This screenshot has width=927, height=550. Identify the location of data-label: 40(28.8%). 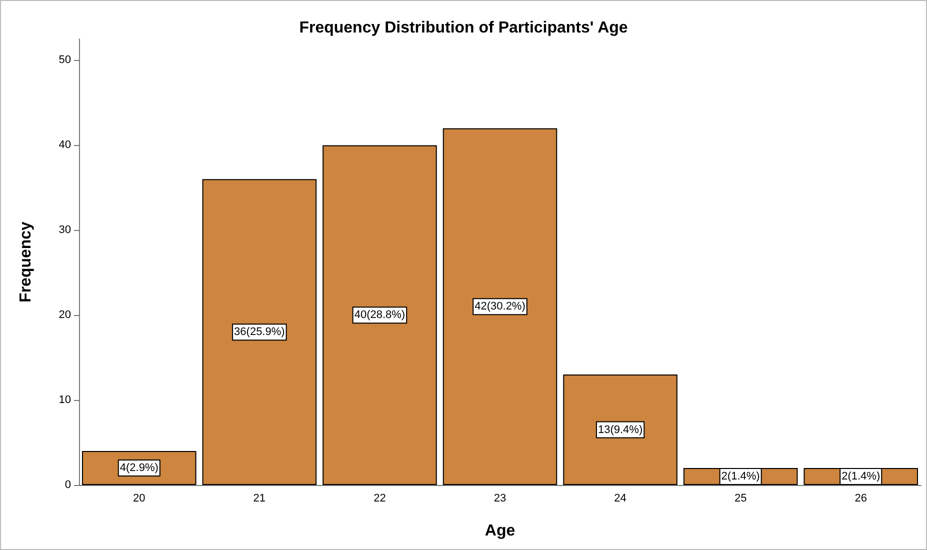
(380, 315).